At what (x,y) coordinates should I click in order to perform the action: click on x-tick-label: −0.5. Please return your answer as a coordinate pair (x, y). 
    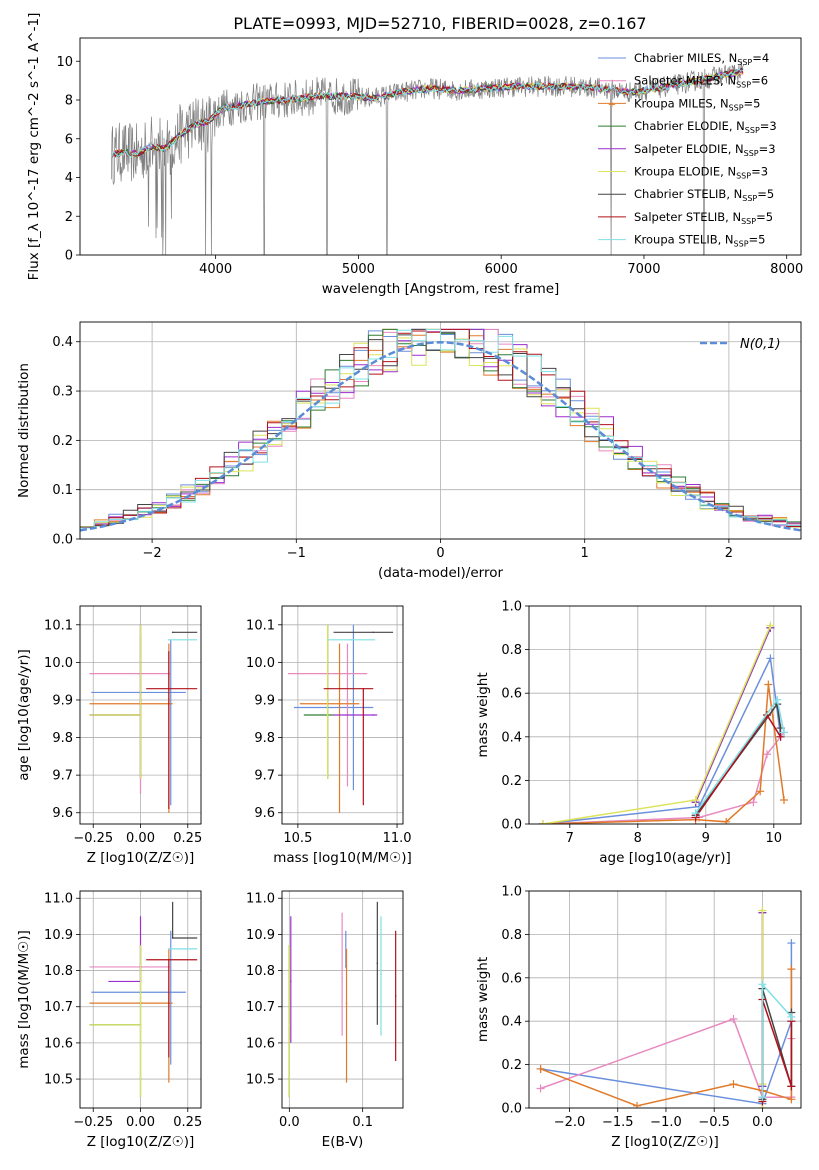
    Looking at the image, I should click on (714, 1122).